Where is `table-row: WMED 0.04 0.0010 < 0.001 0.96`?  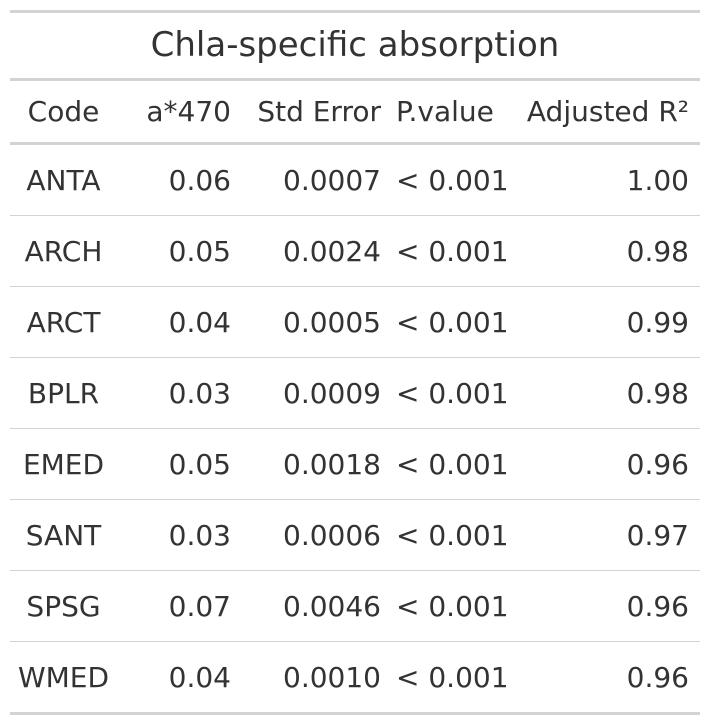
table-row: WMED 0.04 0.0010 < 0.001 0.96 is located at coordinates (355, 677).